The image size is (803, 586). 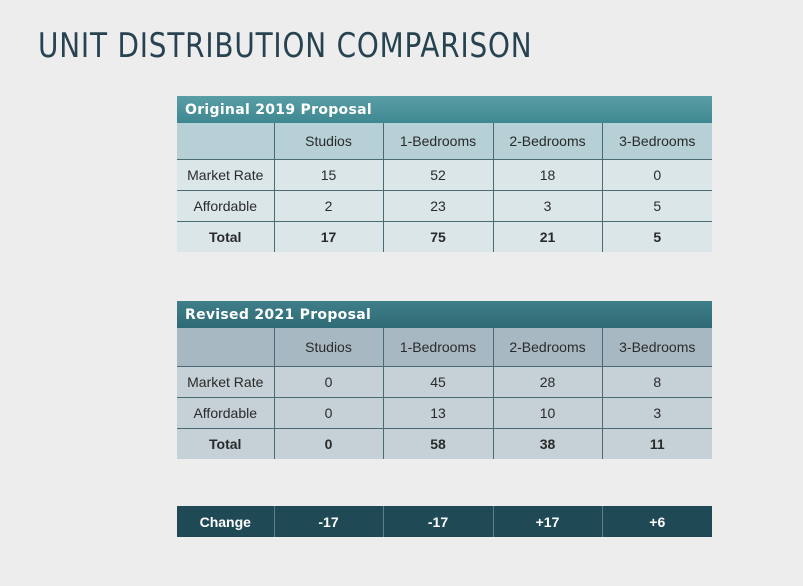 I want to click on total-row: Total 17 75 21 5, so click(x=445, y=236).